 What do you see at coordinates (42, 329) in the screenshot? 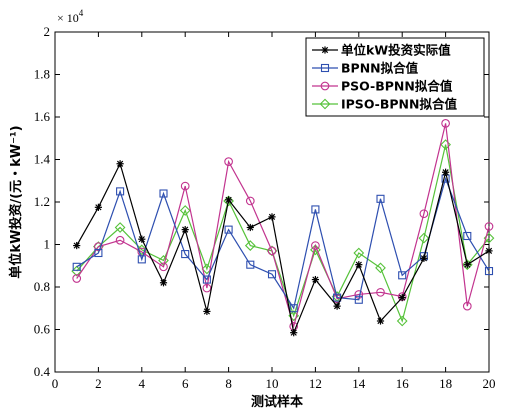
I see `y-tick-label: 0.6` at bounding box center [42, 329].